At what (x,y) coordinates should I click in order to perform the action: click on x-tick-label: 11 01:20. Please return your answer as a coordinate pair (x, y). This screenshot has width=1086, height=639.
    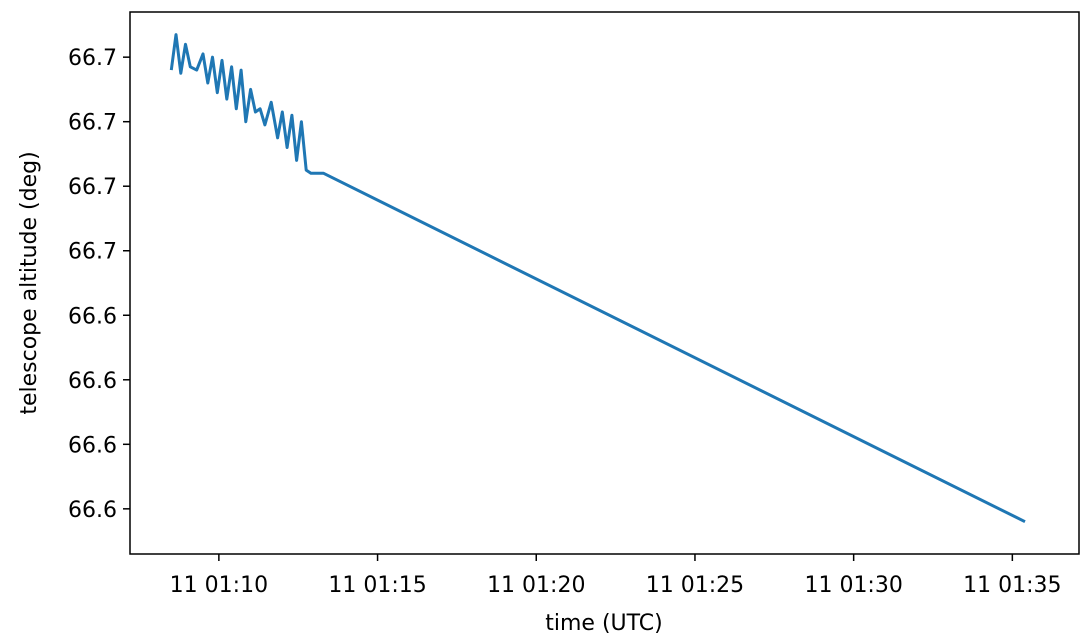
    Looking at the image, I should click on (536, 585).